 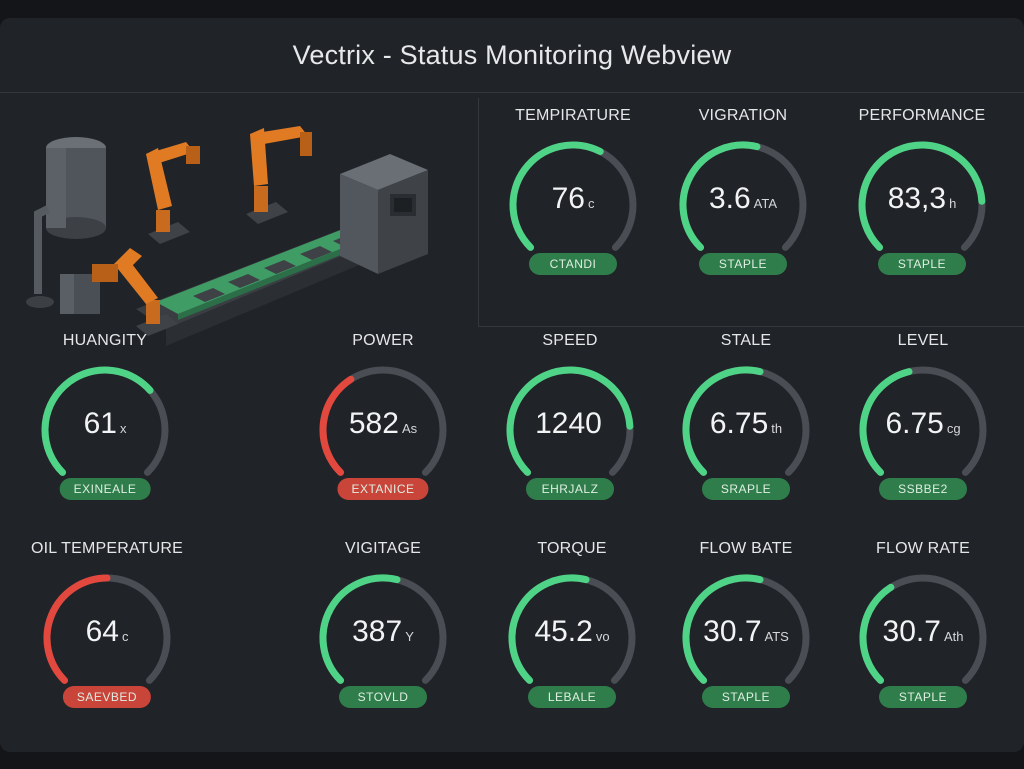 What do you see at coordinates (563, 631) in the screenshot?
I see `gauge-value: 45.2` at bounding box center [563, 631].